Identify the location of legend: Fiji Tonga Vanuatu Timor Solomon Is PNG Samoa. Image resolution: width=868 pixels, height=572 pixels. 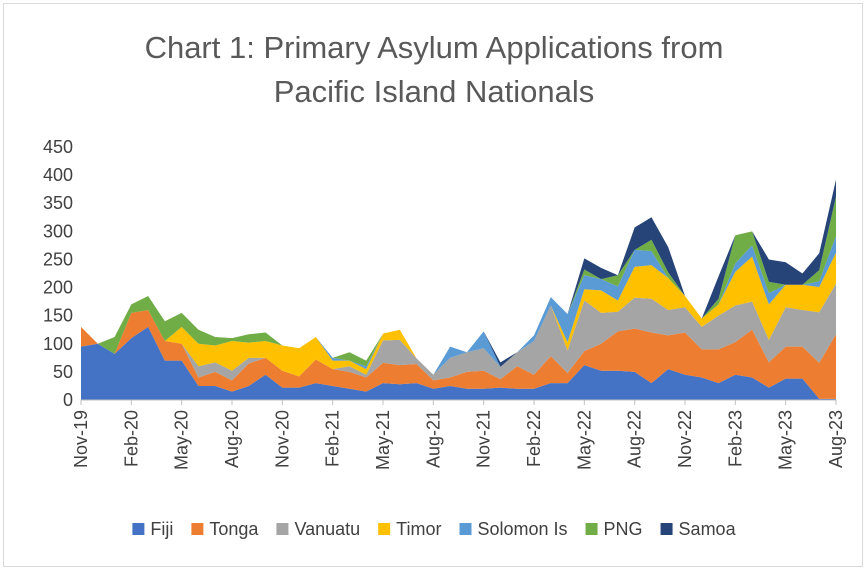
(434, 529).